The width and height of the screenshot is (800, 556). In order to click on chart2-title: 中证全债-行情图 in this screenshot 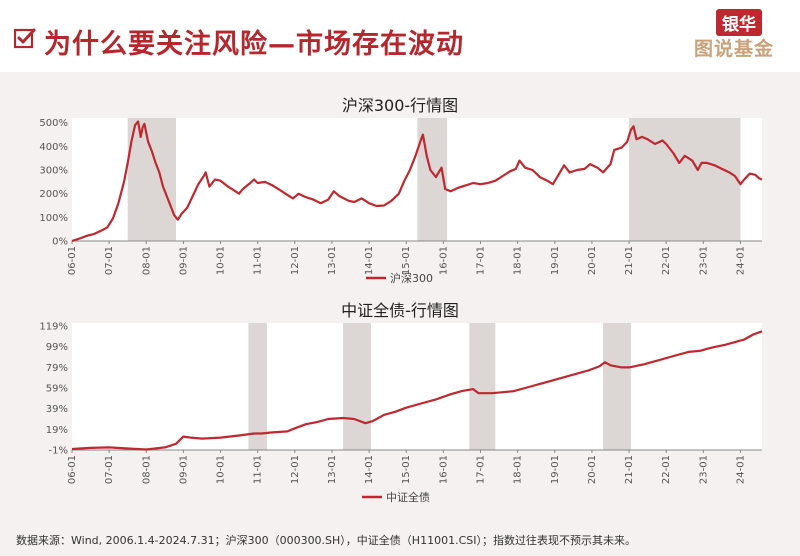, I will do `click(400, 310)`.